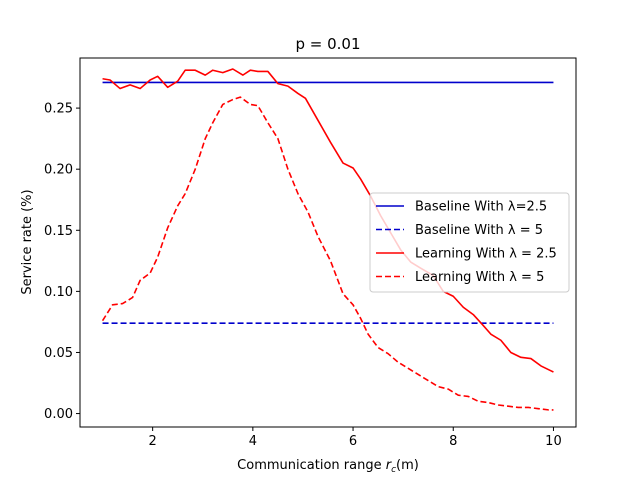  I want to click on x-axis-label-prefix: Communication range, so click(311, 465).